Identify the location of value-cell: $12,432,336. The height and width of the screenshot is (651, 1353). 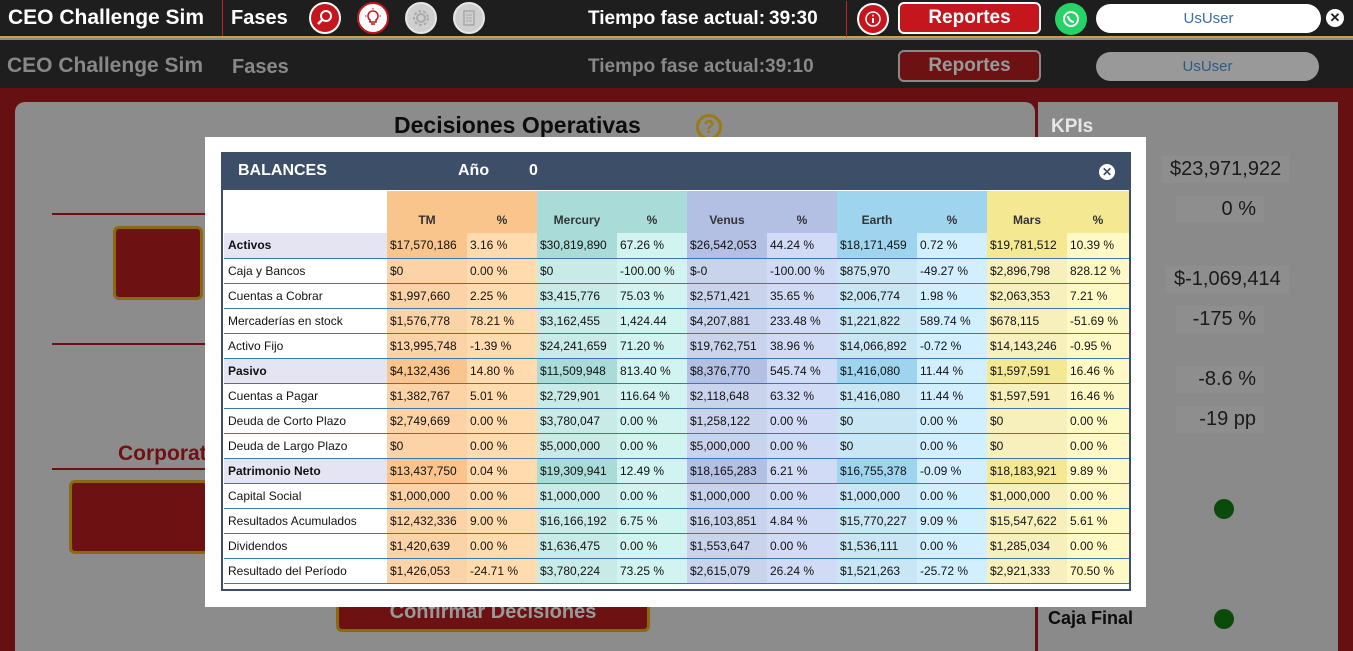
(427, 521).